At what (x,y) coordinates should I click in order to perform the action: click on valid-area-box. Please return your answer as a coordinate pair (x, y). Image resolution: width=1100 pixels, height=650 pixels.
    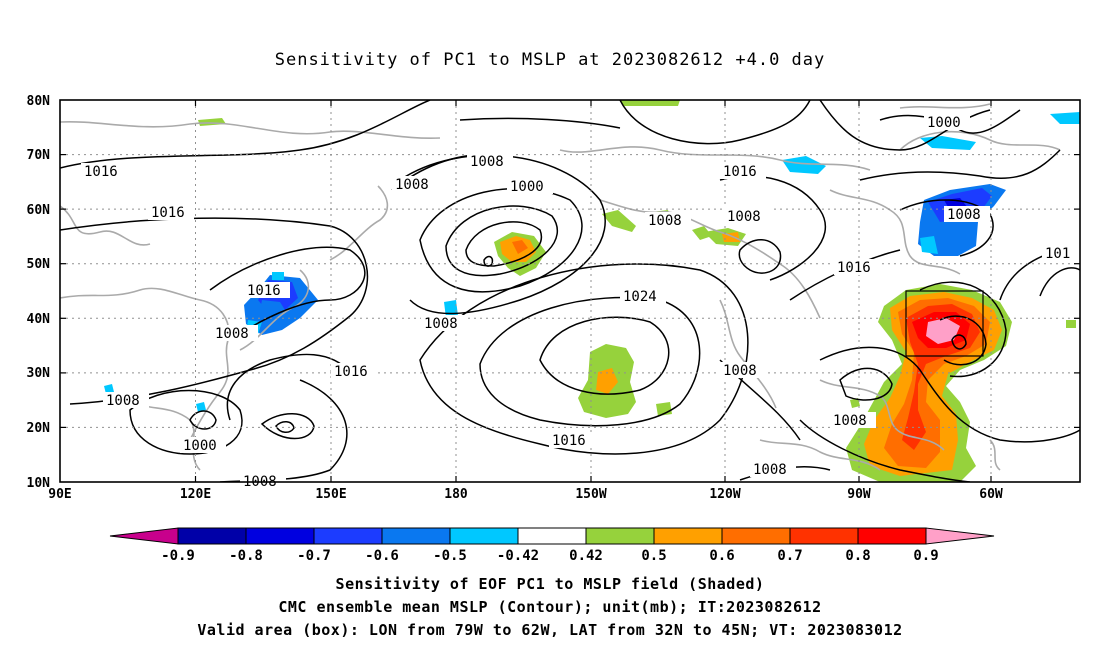
    Looking at the image, I should click on (944, 323).